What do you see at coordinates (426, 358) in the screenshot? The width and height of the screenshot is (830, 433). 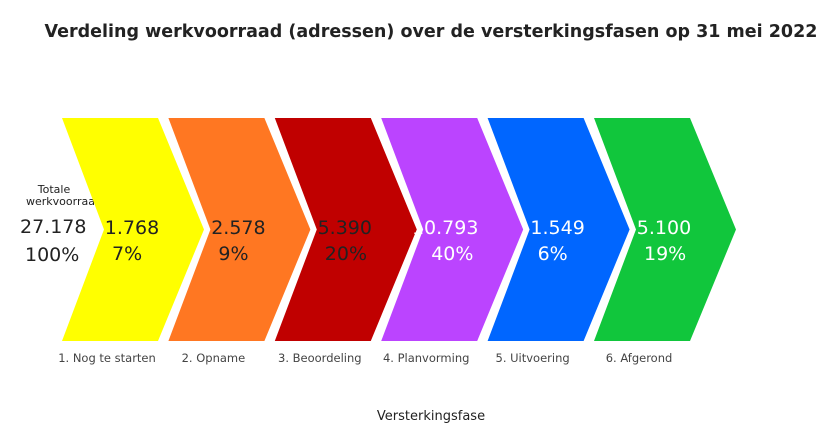 I see `category-label-4: 4. Planvorming` at bounding box center [426, 358].